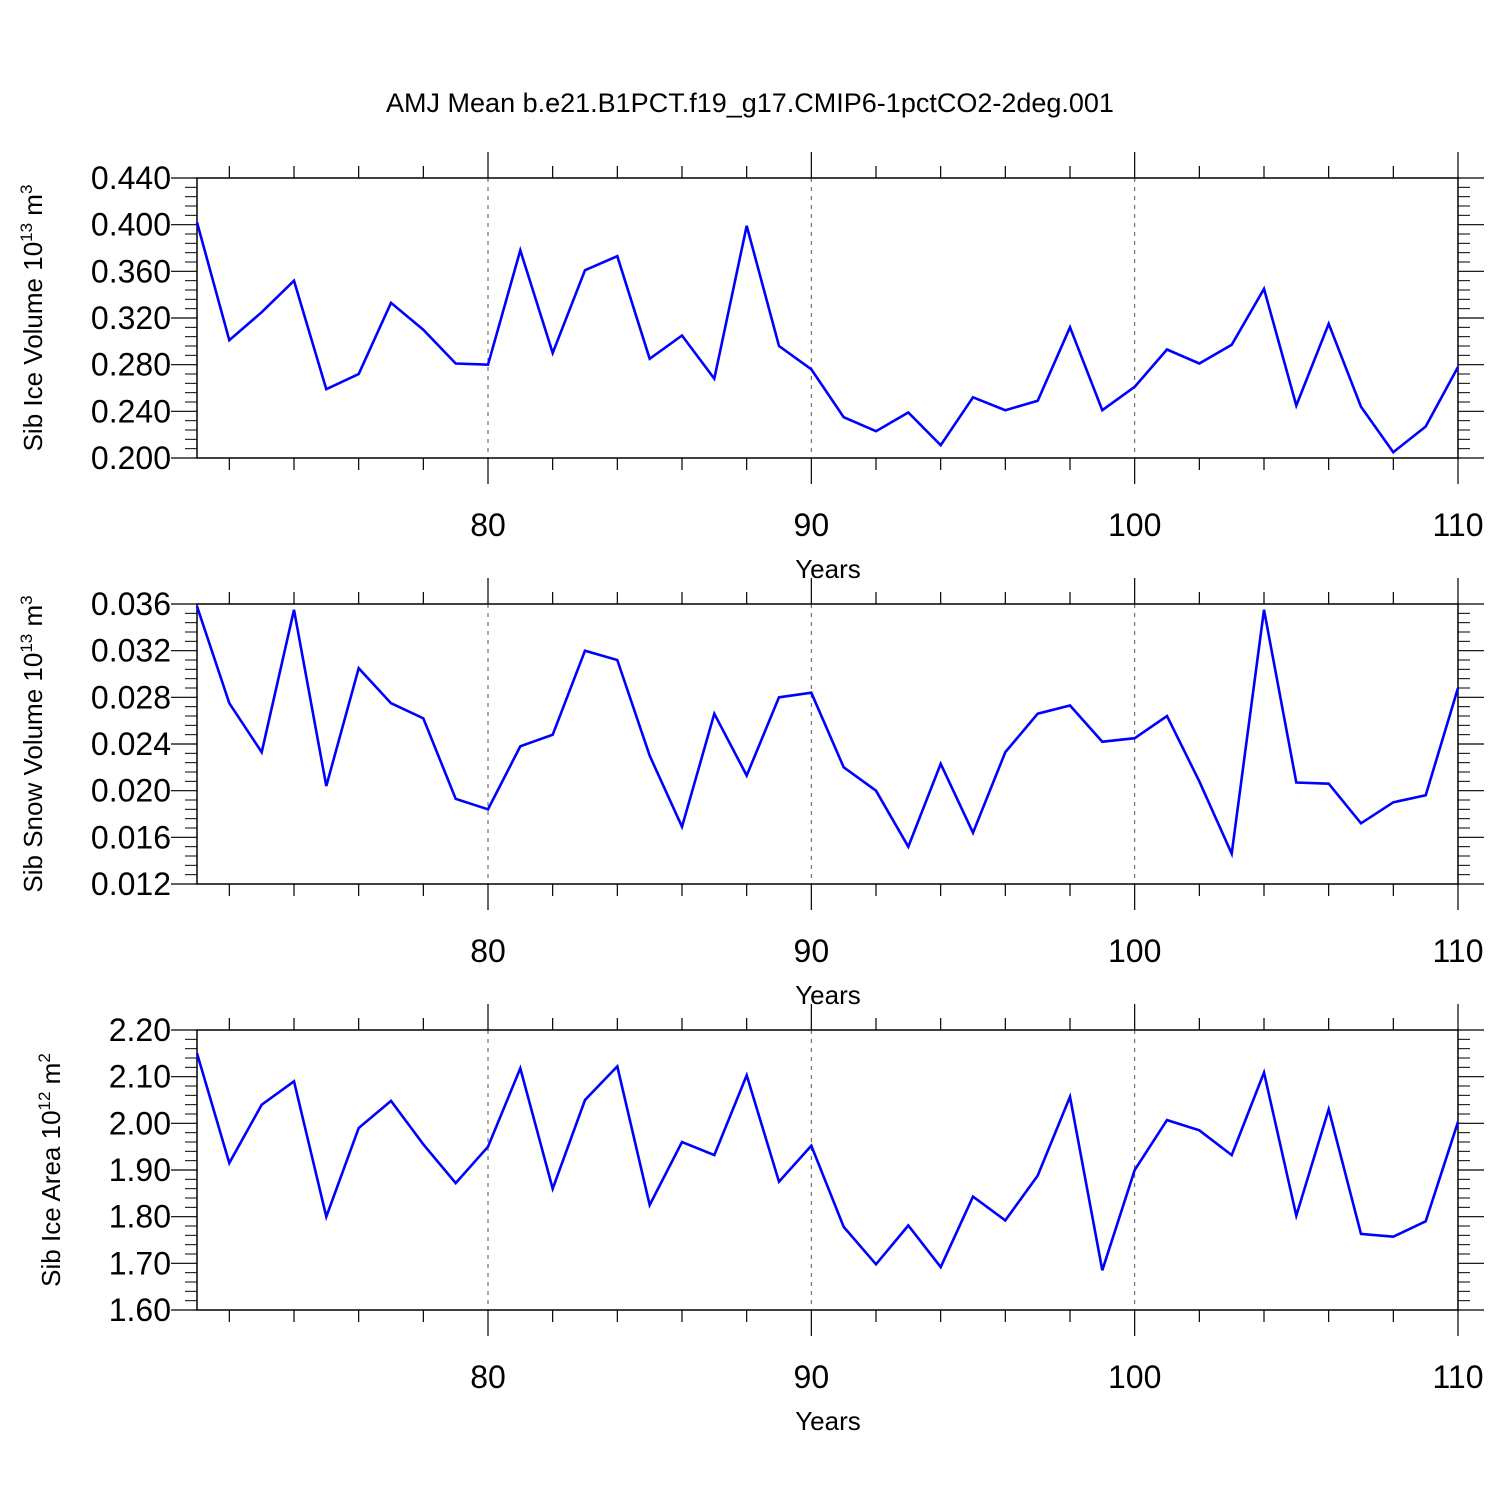 This screenshot has width=1500, height=1500. I want to click on y-tick-label: 0.200, so click(131, 458).